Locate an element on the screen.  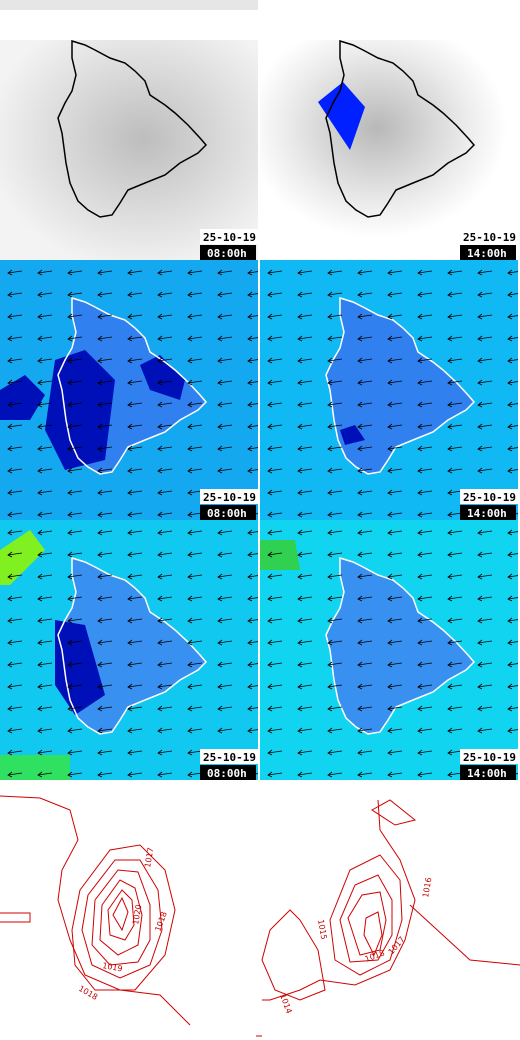
map-tile: 25-10-19 14:00h is located at coordinates (389, 390).